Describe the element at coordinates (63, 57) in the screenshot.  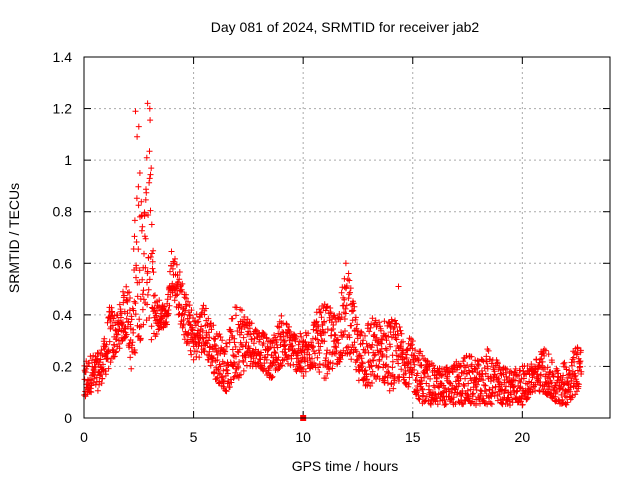
I see `y-tick-label: 1.4` at that location.